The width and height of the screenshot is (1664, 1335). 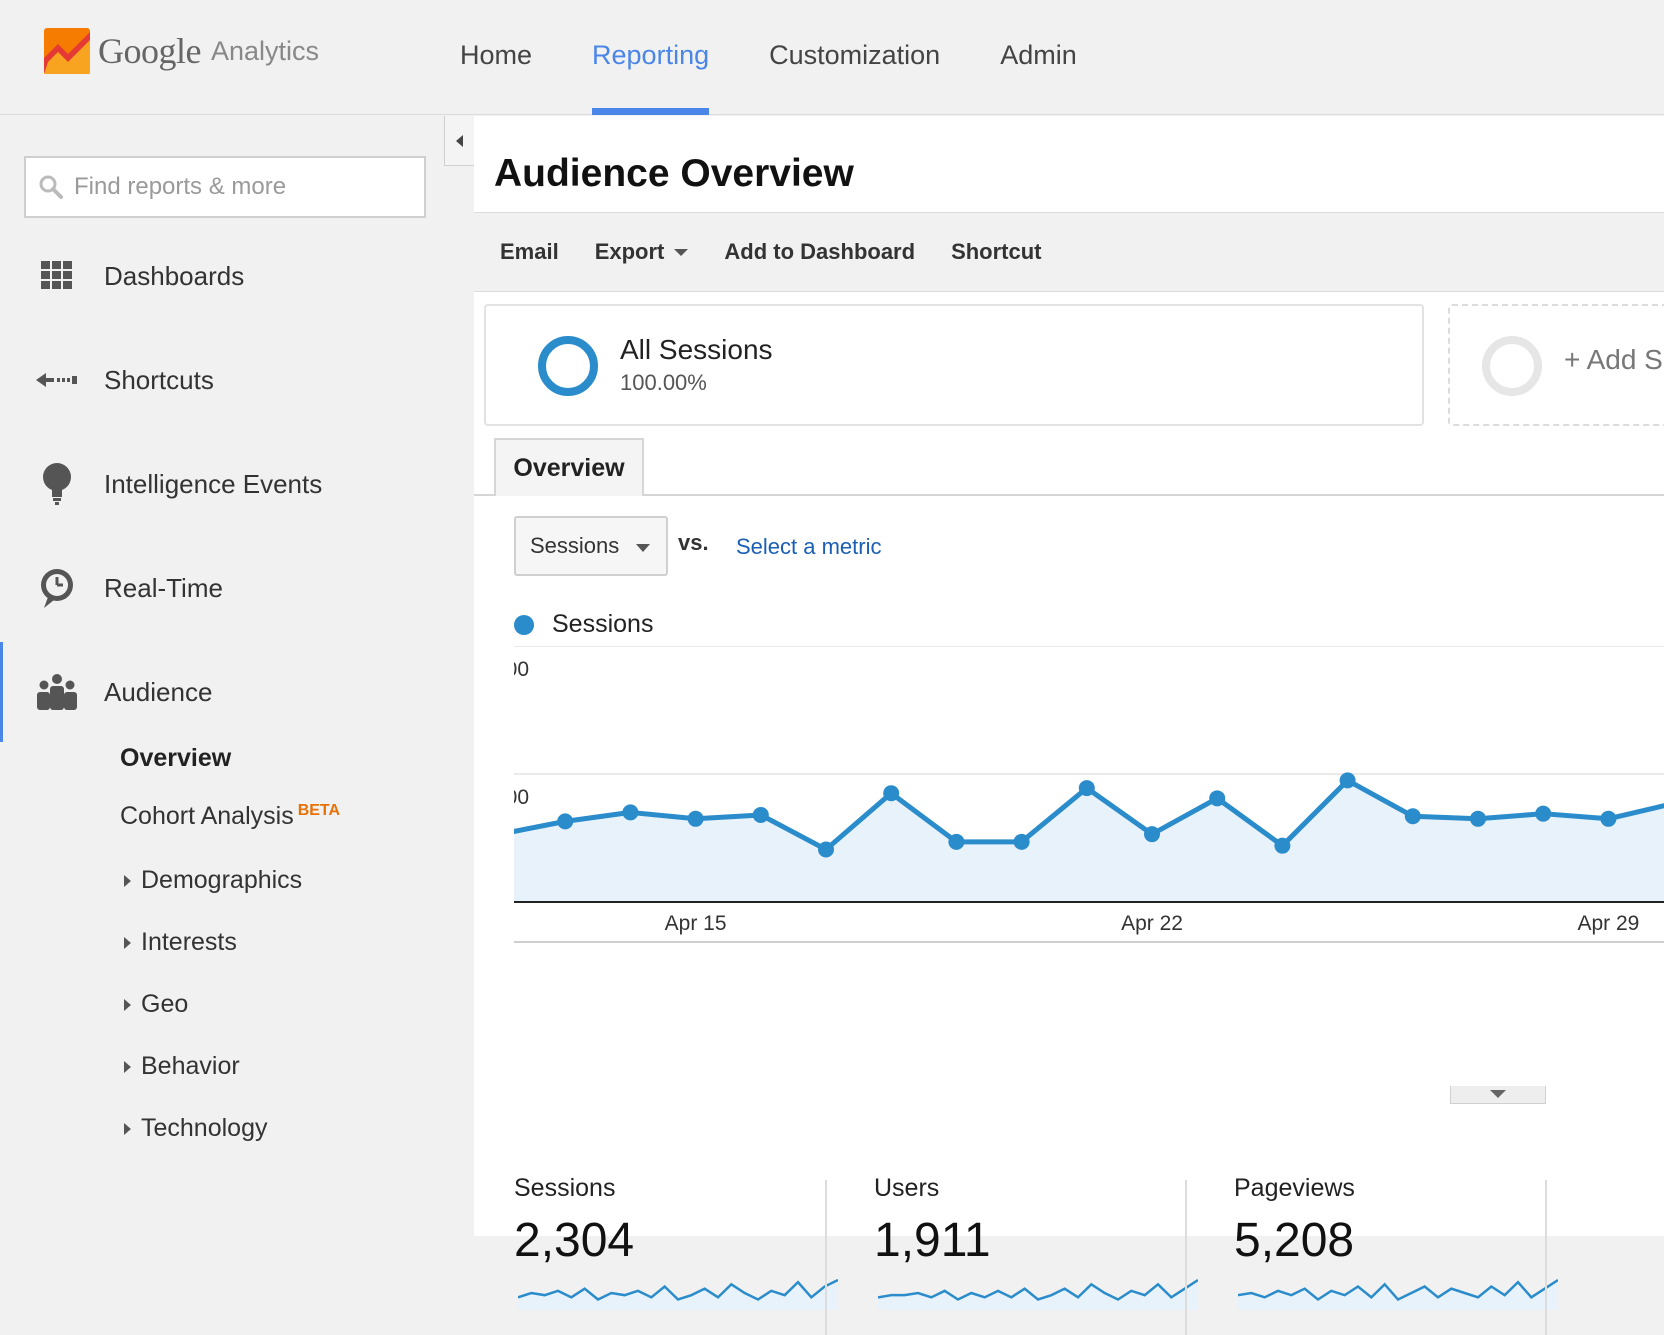 I want to click on sidebar-tree-technology: Technology, so click(x=195, y=1128).